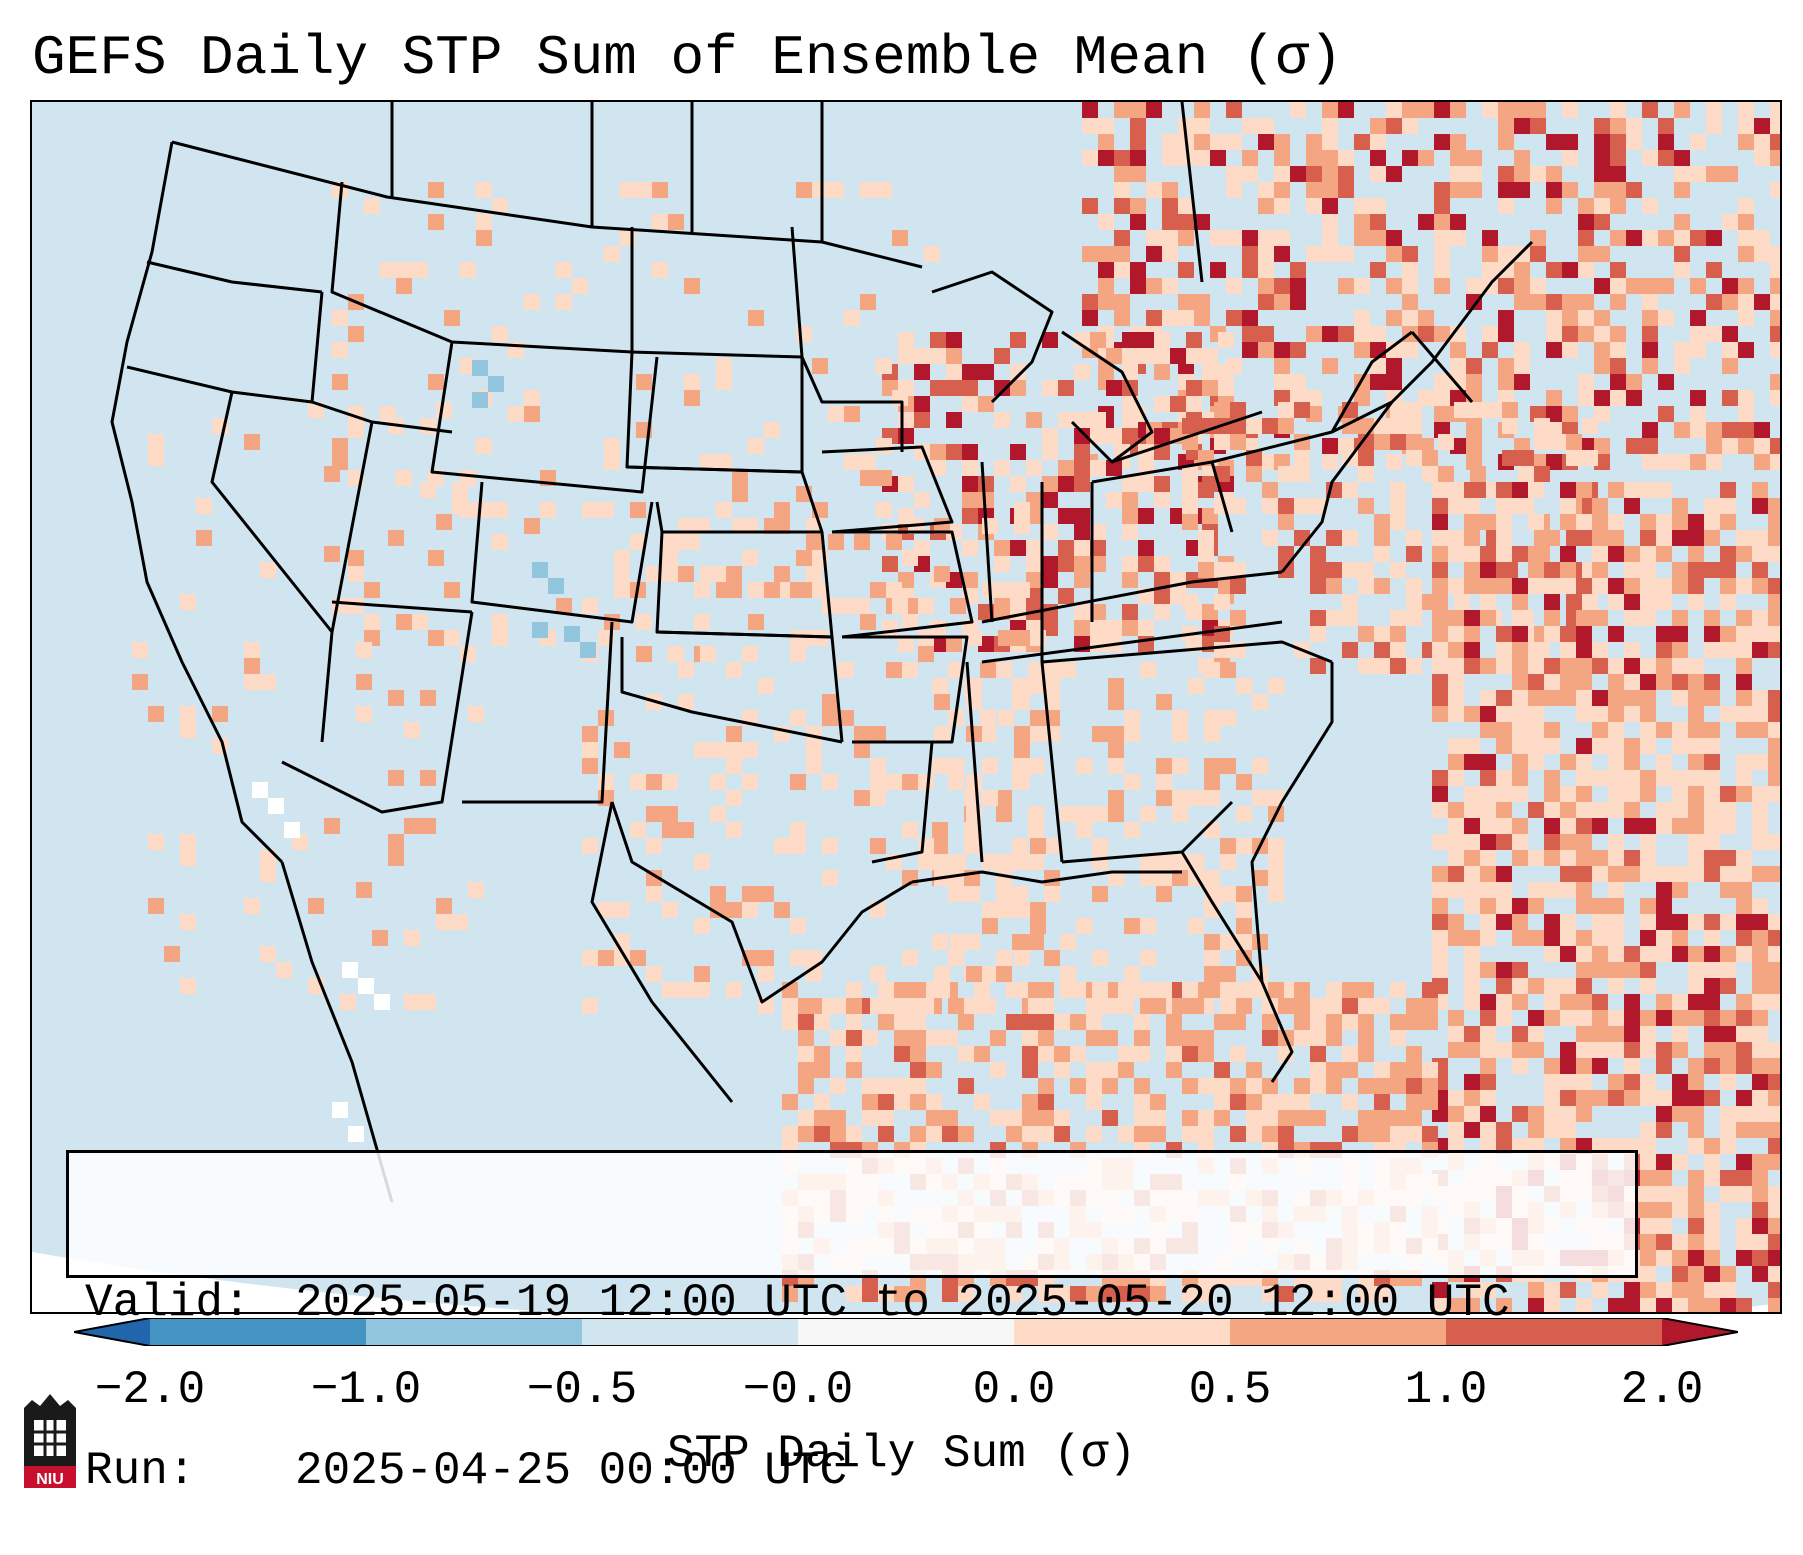 This screenshot has height=1555, width=1803. What do you see at coordinates (1230, 1390) in the screenshot?
I see `colorbar-tick-label: 0.5` at bounding box center [1230, 1390].